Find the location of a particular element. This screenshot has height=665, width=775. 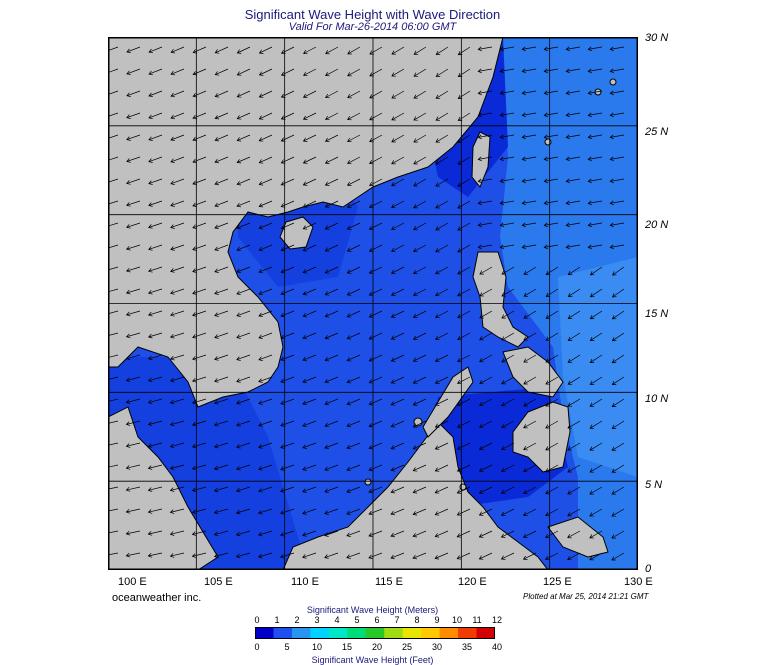

colorbar-meter-tick: 0 is located at coordinates (257, 620).